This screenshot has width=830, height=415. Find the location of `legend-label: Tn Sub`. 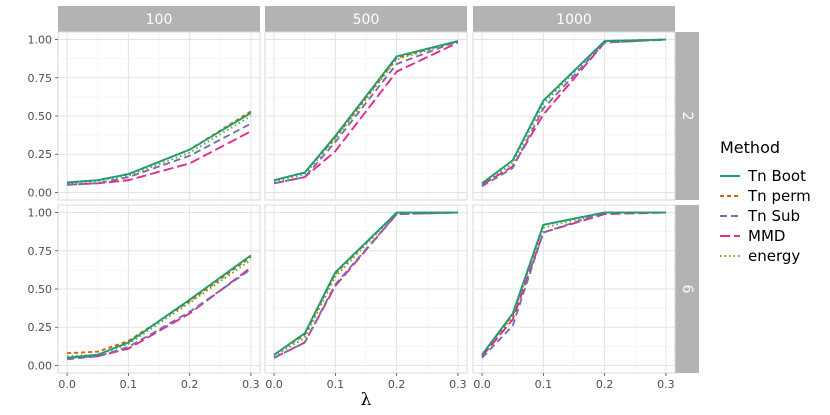

legend-label: Tn Sub is located at coordinates (773, 216).